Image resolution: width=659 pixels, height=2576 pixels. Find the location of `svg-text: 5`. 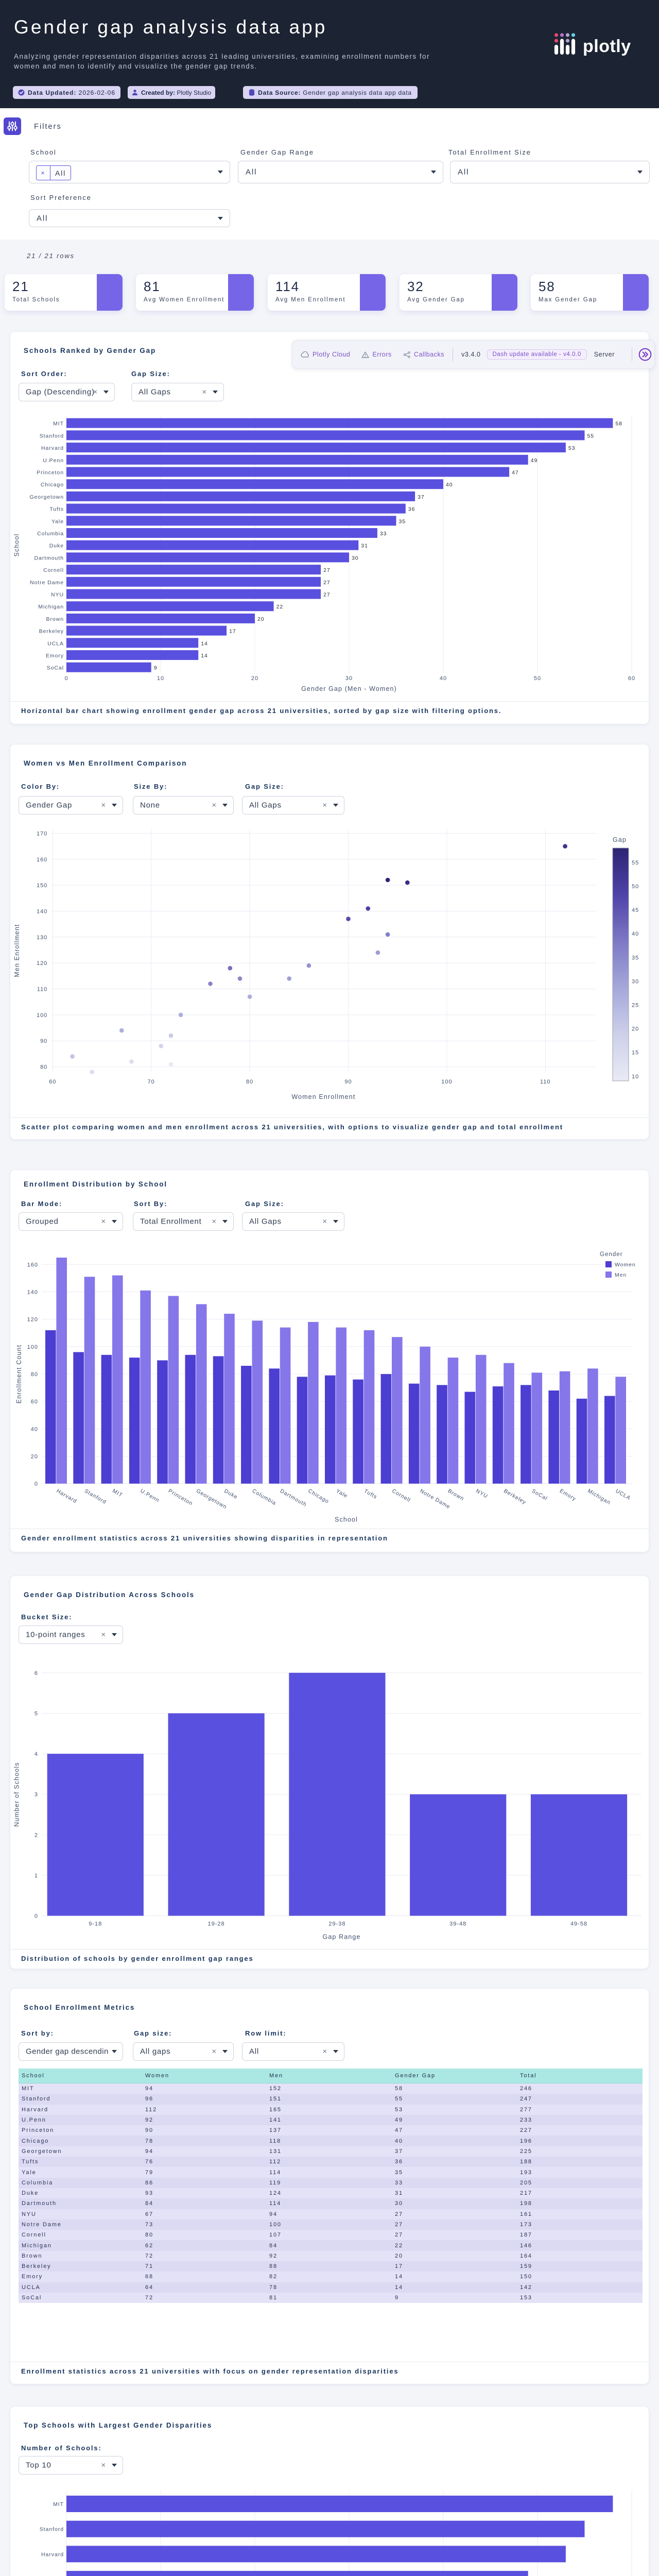

svg-text: 5 is located at coordinates (36, 1714).